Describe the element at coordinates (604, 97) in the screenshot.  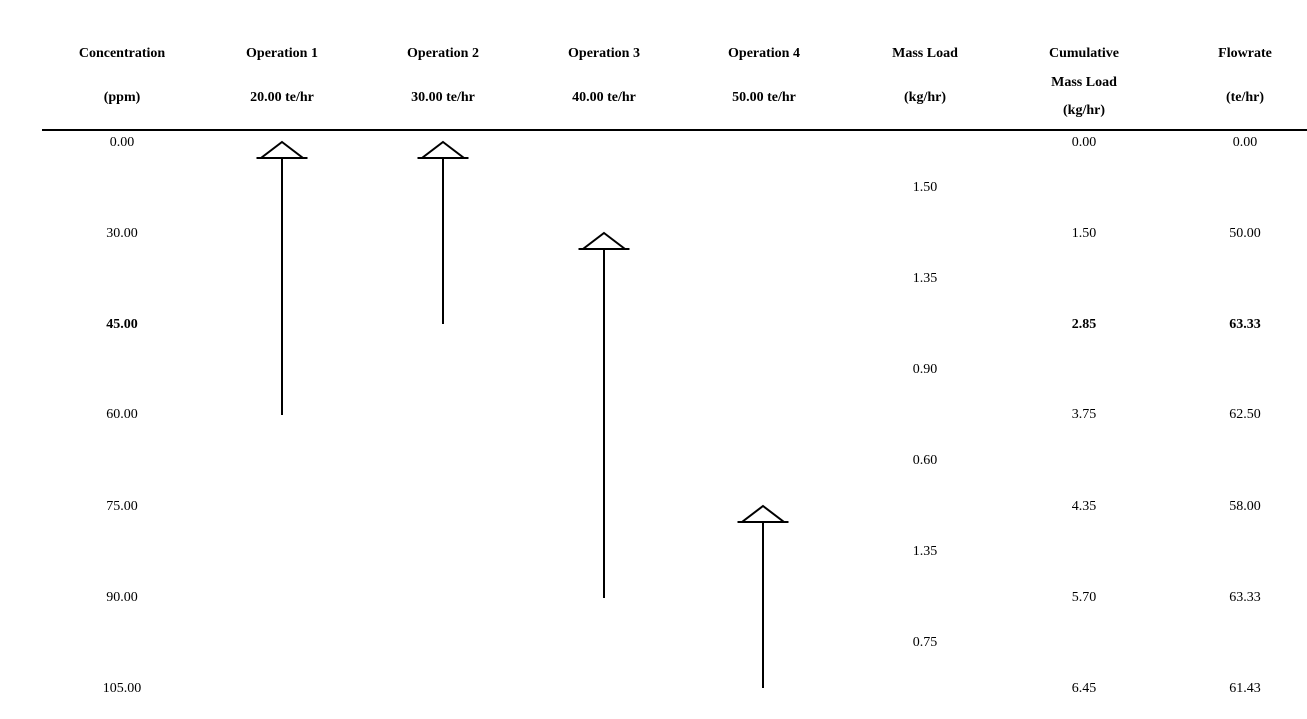
I see `header-operation-3-flow: 40.00 te/hr` at that location.